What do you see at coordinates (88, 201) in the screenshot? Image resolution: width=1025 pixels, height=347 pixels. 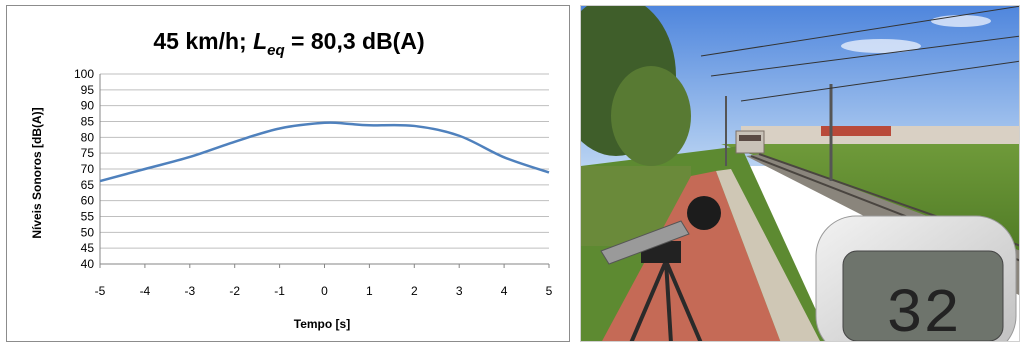 I see `y-tick-label: 60` at bounding box center [88, 201].